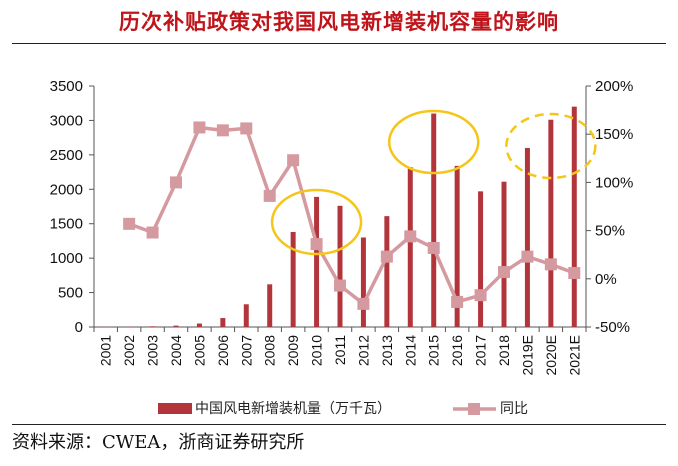 The height and width of the screenshot is (466, 678). Describe the element at coordinates (363, 350) in the screenshot. I see `x-tick-label: 2012` at that location.